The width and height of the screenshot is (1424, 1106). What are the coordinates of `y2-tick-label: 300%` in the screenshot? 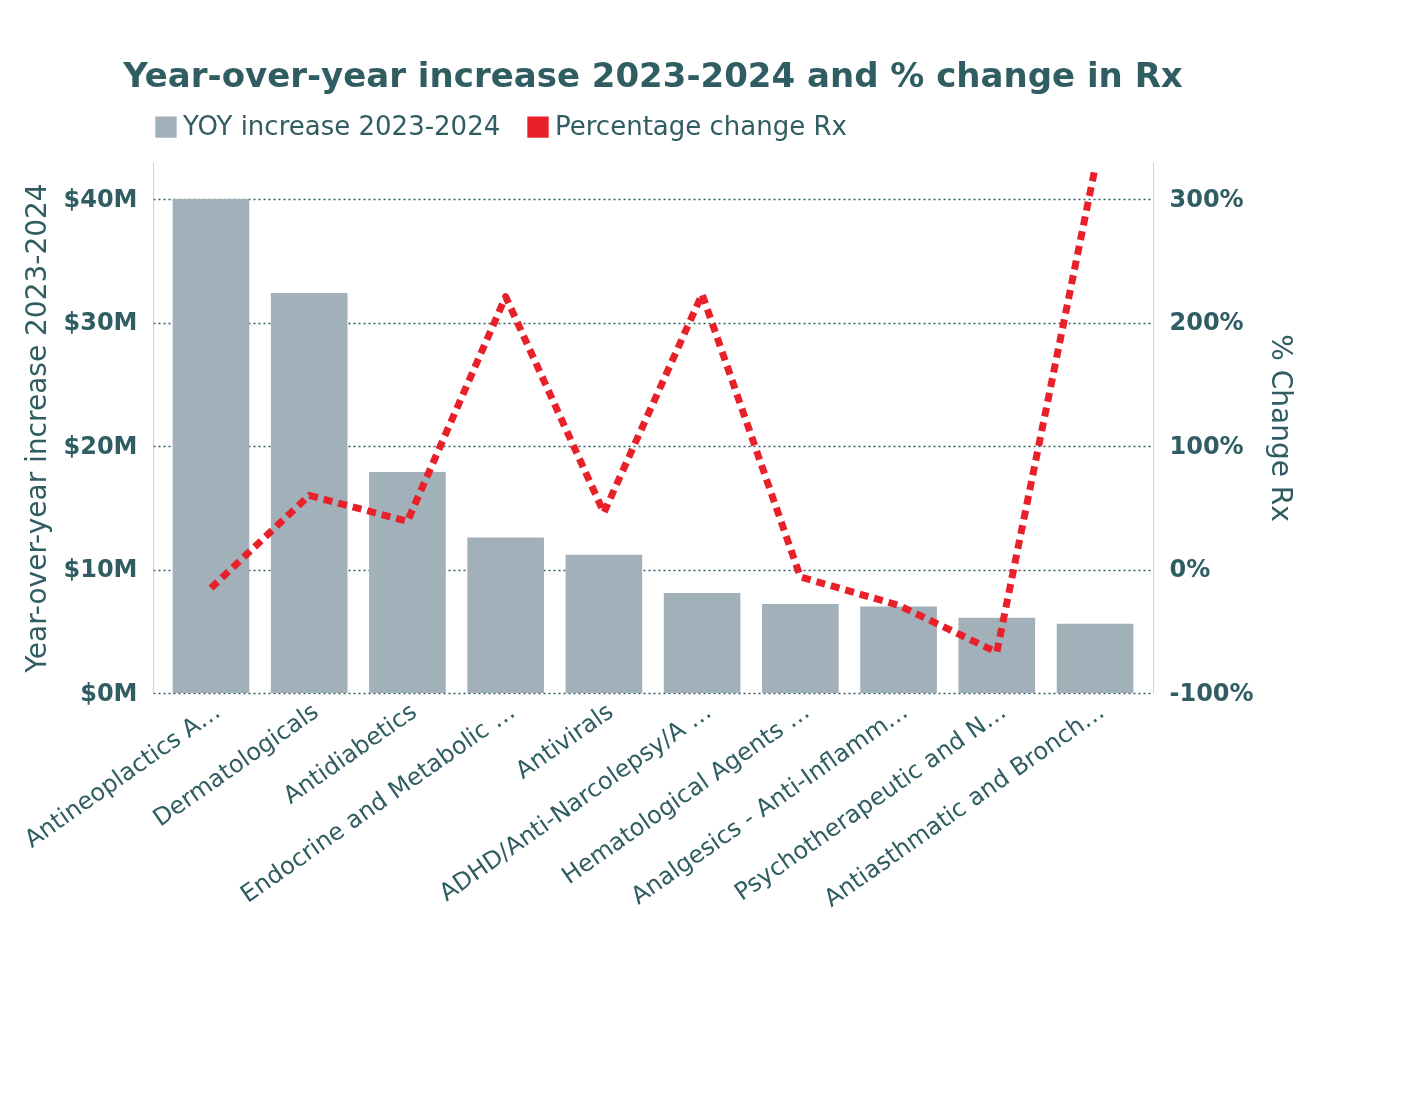 It's located at (1206, 198).